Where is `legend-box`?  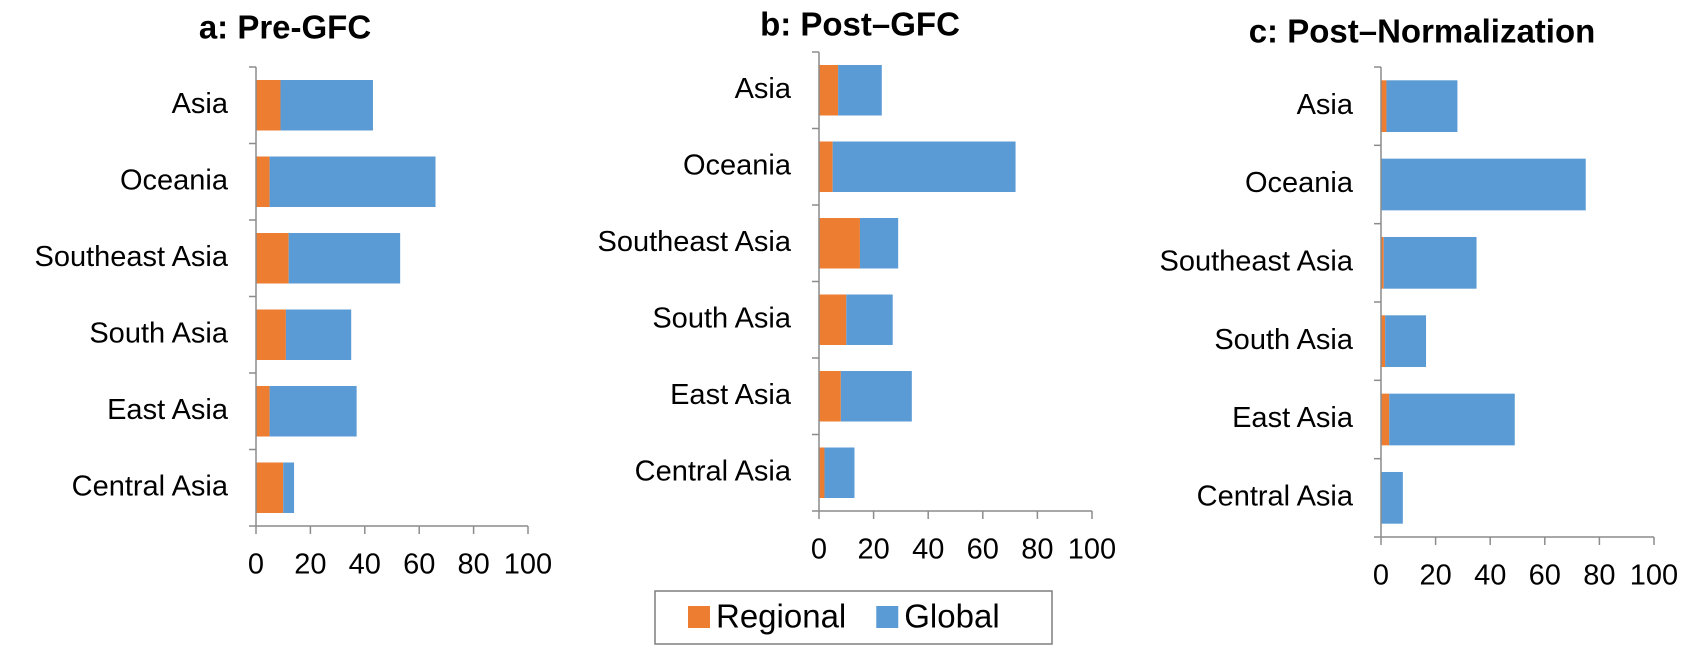
legend-box is located at coordinates (853, 617).